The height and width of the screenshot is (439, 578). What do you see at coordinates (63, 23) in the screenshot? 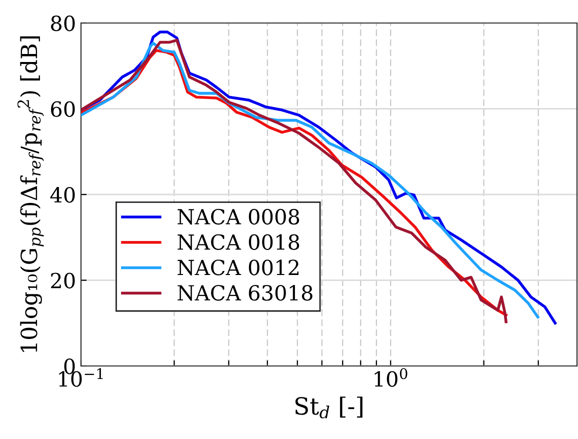
I see `y-tick-label: 80` at bounding box center [63, 23].